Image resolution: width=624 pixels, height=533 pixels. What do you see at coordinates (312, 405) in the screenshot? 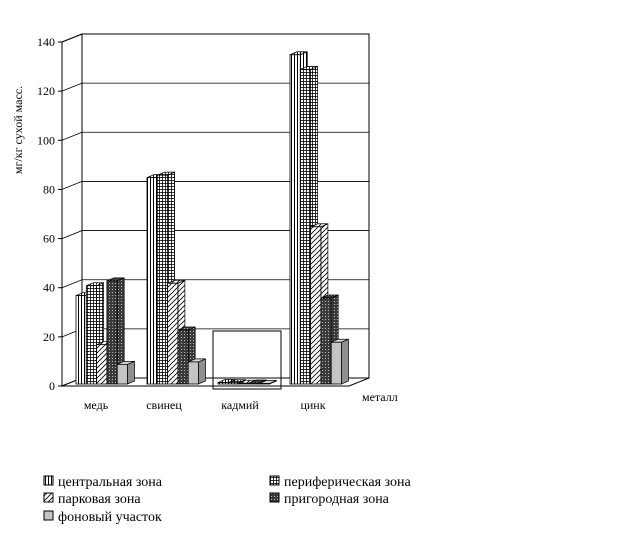
I see `x-tick-label: цинк` at bounding box center [312, 405].